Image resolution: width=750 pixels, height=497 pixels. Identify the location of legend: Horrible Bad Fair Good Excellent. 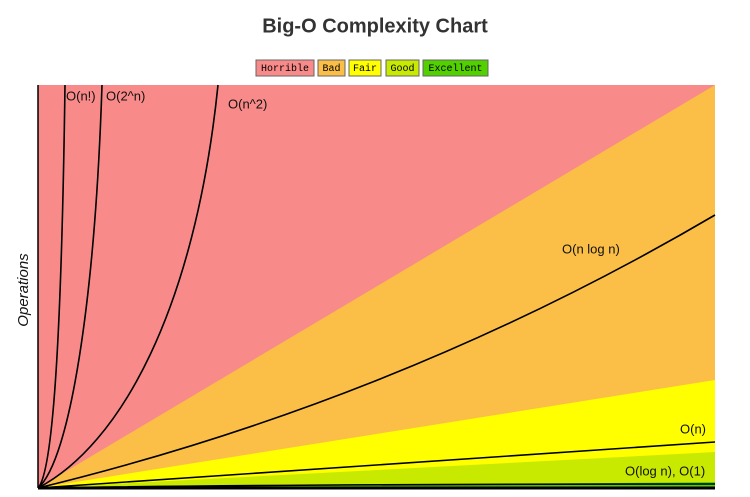
(372, 68).